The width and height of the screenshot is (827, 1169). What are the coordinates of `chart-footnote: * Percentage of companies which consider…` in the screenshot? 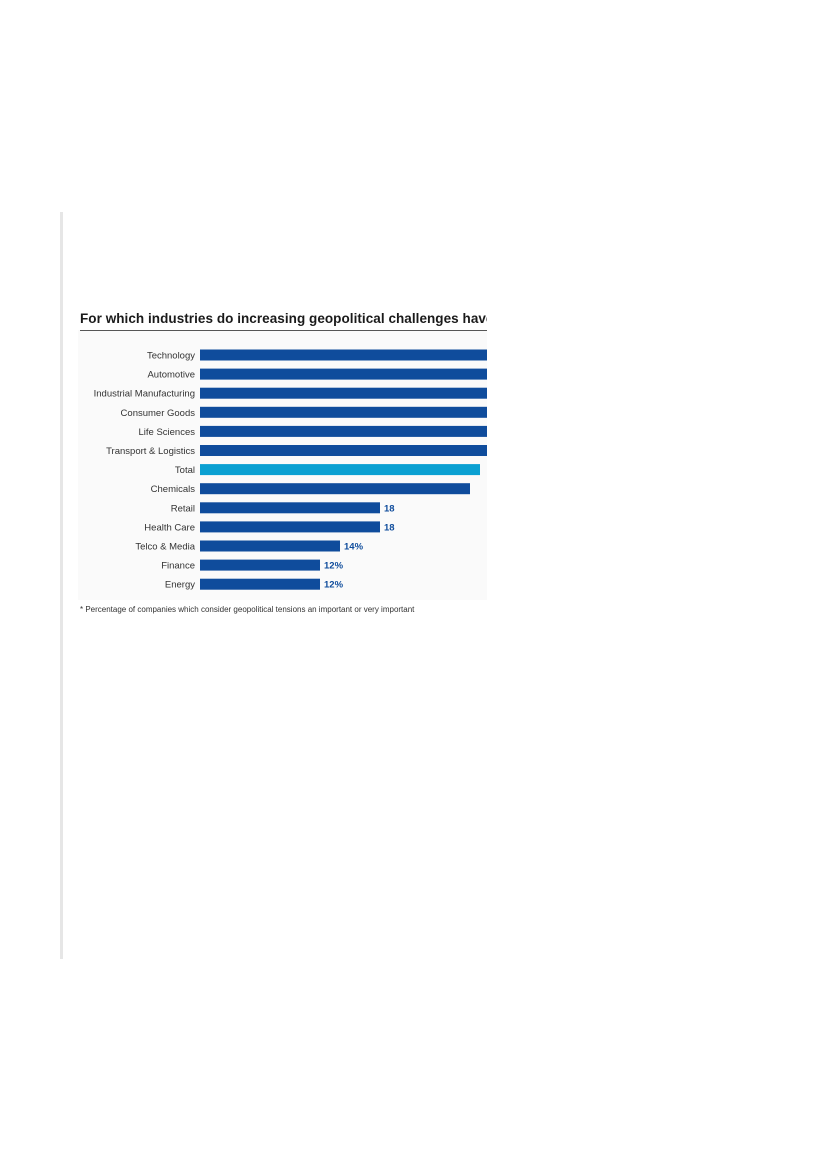 It's located at (247, 609).